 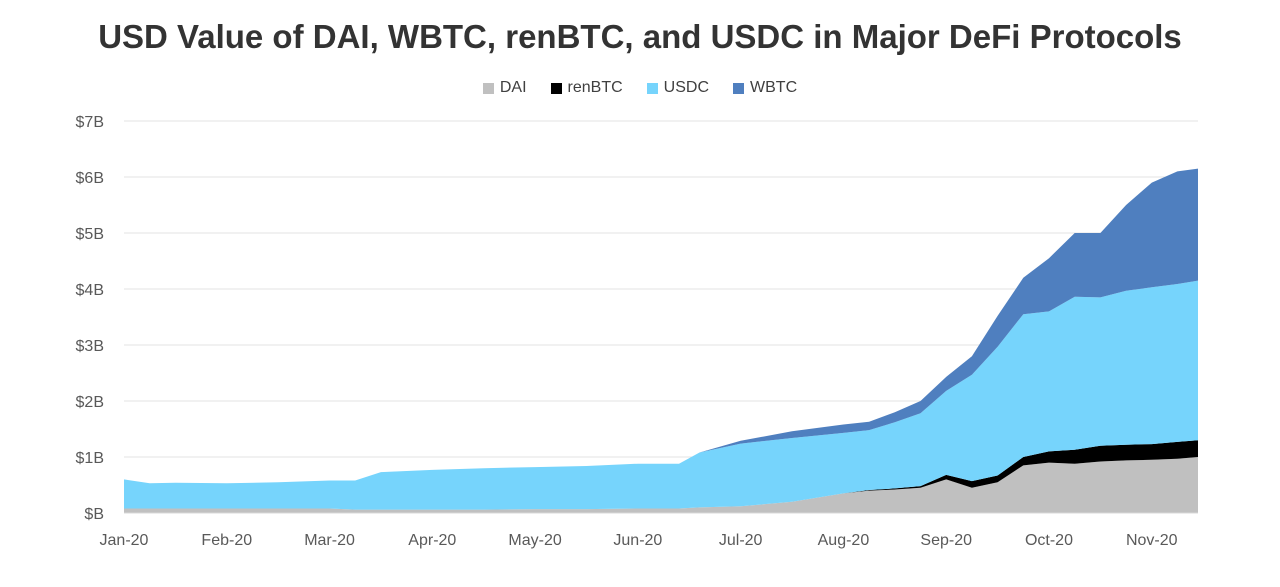 I want to click on x-tick-label: Jul-20, so click(x=741, y=540).